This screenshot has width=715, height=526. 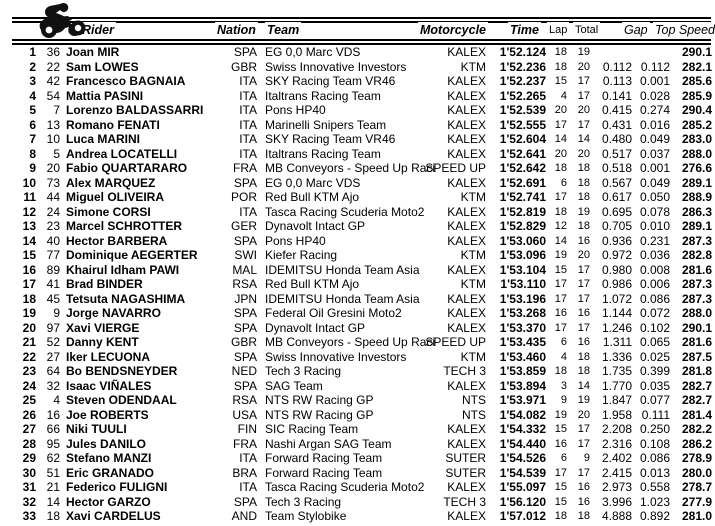 What do you see at coordinates (616, 516) in the screenshot?
I see `row-gap-to-leader: 4.888` at bounding box center [616, 516].